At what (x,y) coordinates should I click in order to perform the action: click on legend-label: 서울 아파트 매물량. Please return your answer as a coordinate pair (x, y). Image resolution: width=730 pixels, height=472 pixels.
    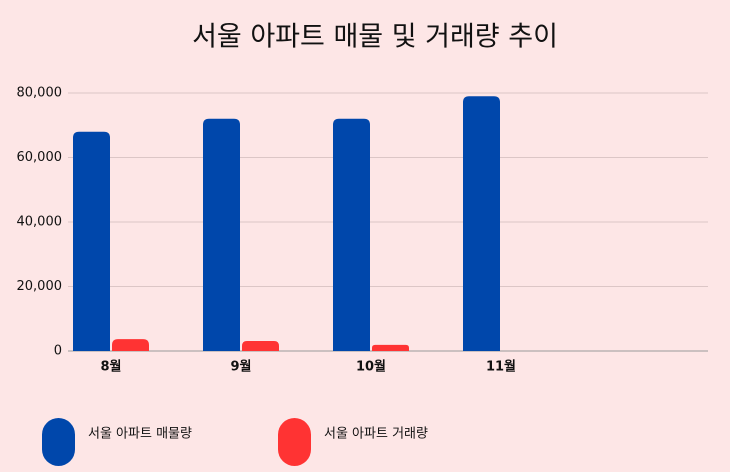
    Looking at the image, I should click on (140, 434).